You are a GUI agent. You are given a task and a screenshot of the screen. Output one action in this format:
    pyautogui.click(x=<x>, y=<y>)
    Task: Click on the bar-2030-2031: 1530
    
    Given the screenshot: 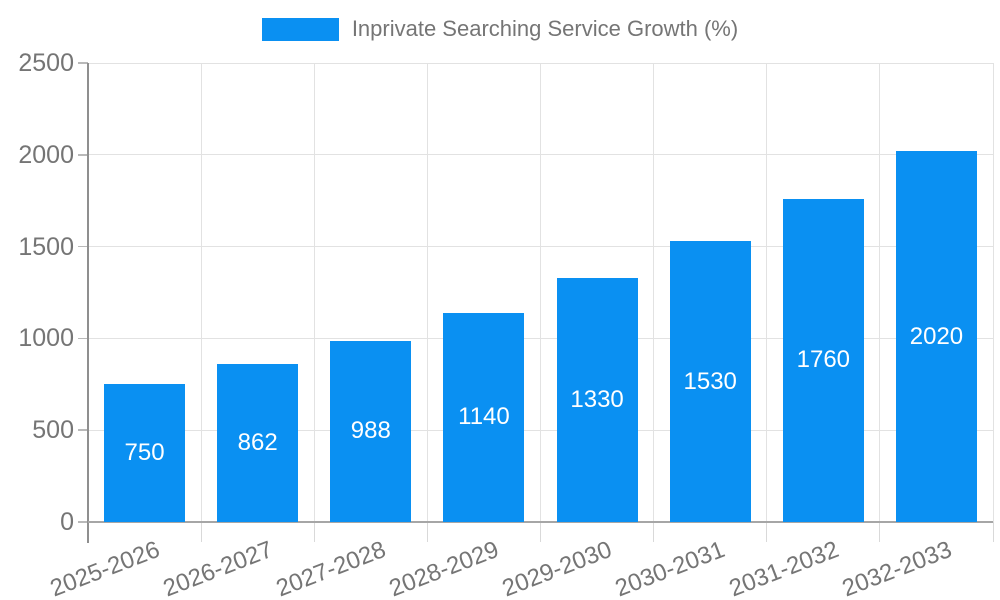 What is the action you would take?
    pyautogui.click(x=710, y=381)
    